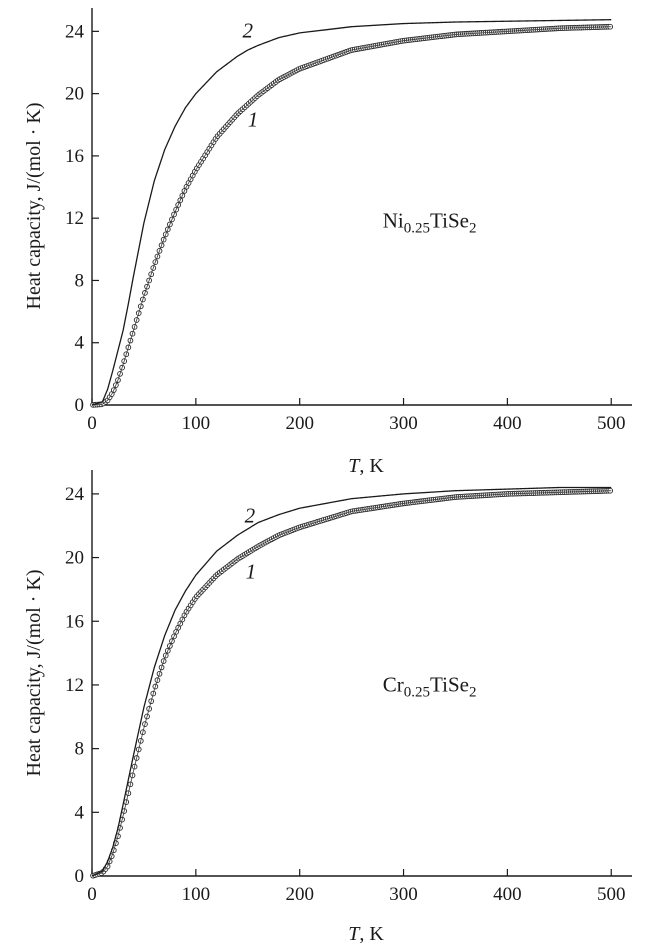 Image resolution: width=648 pixels, height=946 pixels. I want to click on material-label: Cr0.25TiSe2, so click(430, 686).